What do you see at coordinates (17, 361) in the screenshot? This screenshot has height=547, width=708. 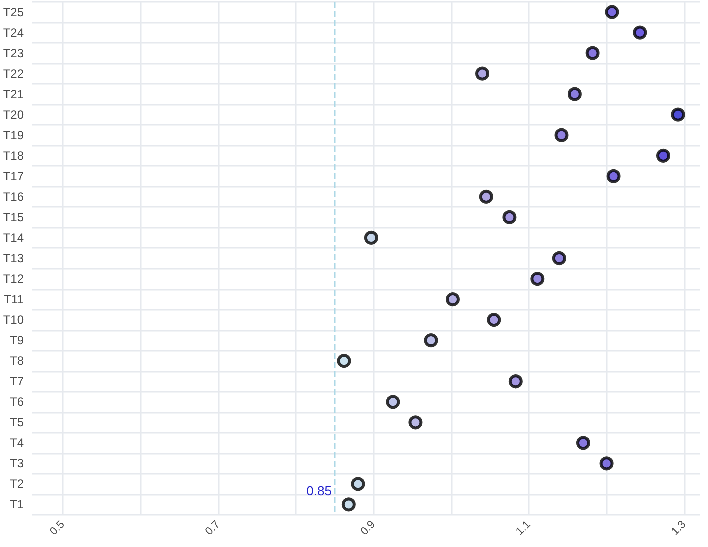 I see `y-tick-label: T8` at bounding box center [17, 361].